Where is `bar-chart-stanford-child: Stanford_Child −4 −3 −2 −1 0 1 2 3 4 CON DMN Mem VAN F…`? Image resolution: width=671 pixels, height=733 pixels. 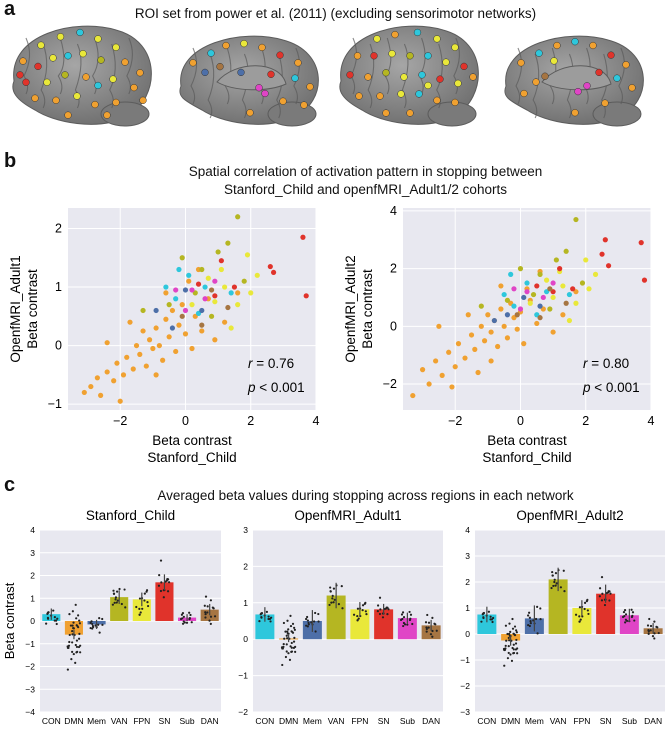 bar-chart-stanford-child: Stanford_Child −4 −3 −2 −1 0 1 2 3 4 CON DMN Mem VAN F… is located at coordinates (111, 617).